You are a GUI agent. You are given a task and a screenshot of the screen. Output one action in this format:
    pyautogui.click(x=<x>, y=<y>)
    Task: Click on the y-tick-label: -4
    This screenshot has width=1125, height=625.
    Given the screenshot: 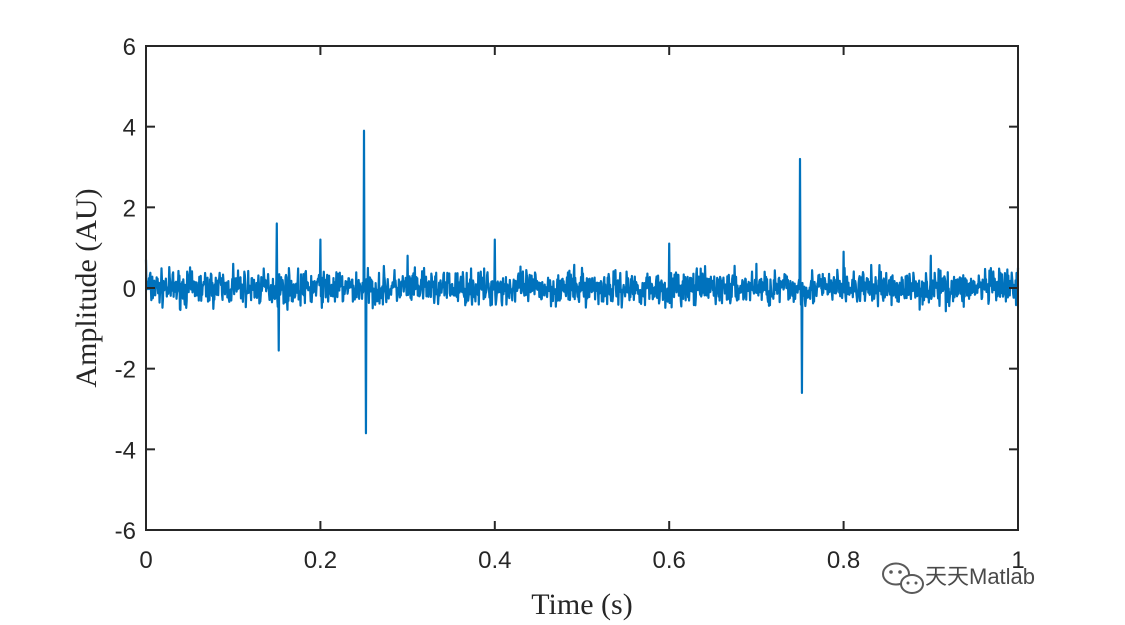 What is the action you would take?
    pyautogui.click(x=125, y=450)
    